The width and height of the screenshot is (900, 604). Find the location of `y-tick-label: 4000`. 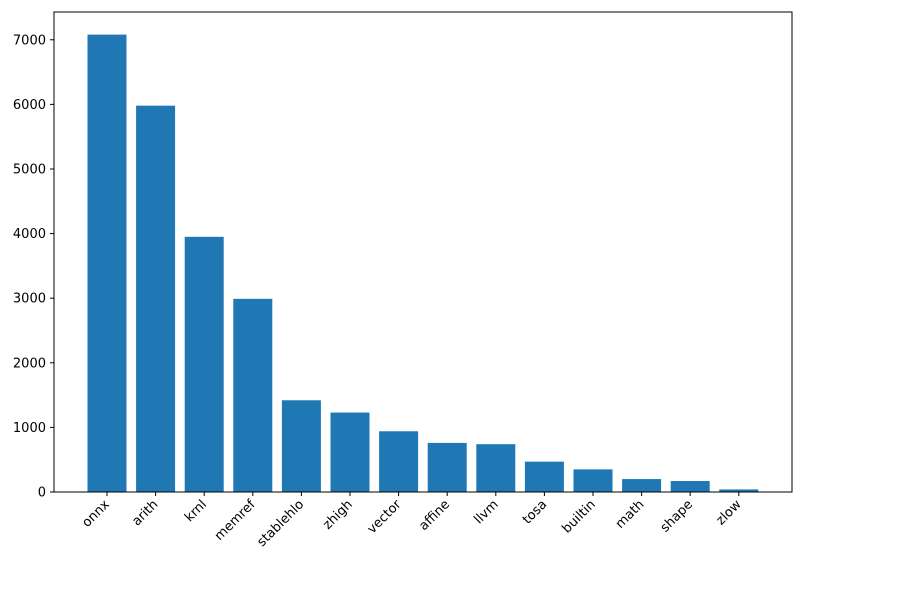

y-tick-label: 4000 is located at coordinates (29, 234).